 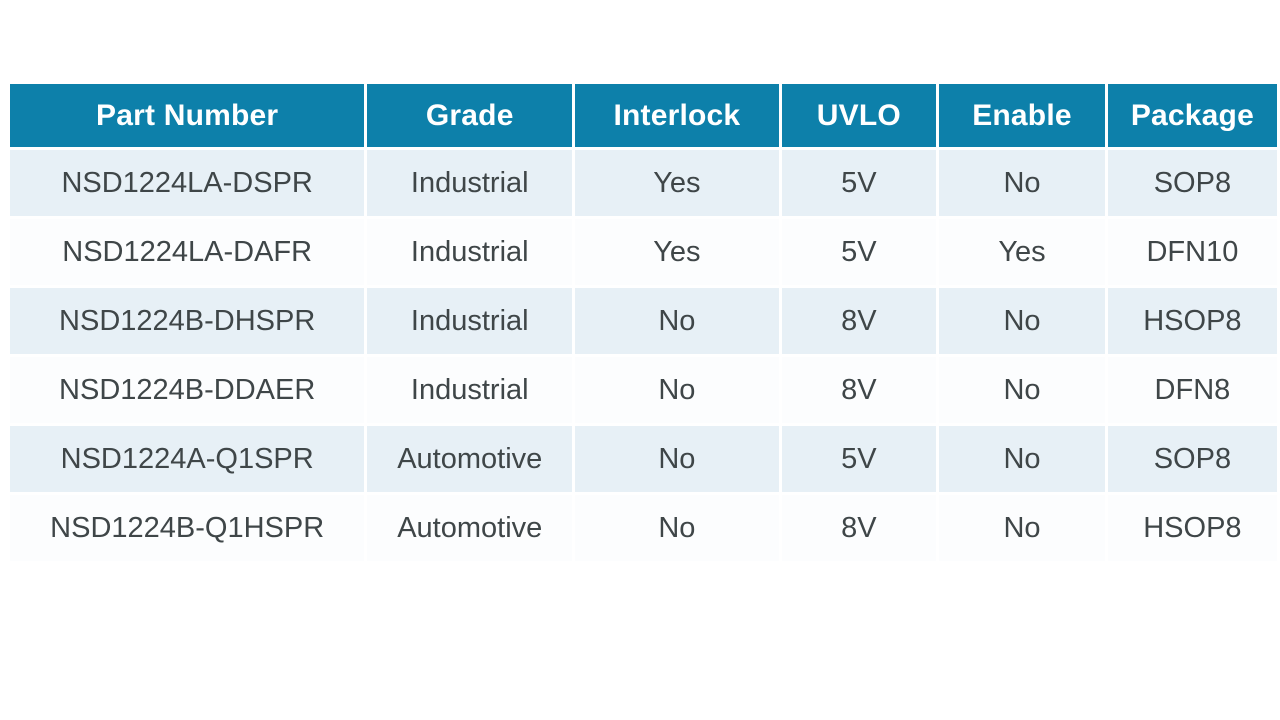 I want to click on table-row: NSD1224LA-DSPR Industrial Yes 5V No SOP8, so click(x=643, y=183).